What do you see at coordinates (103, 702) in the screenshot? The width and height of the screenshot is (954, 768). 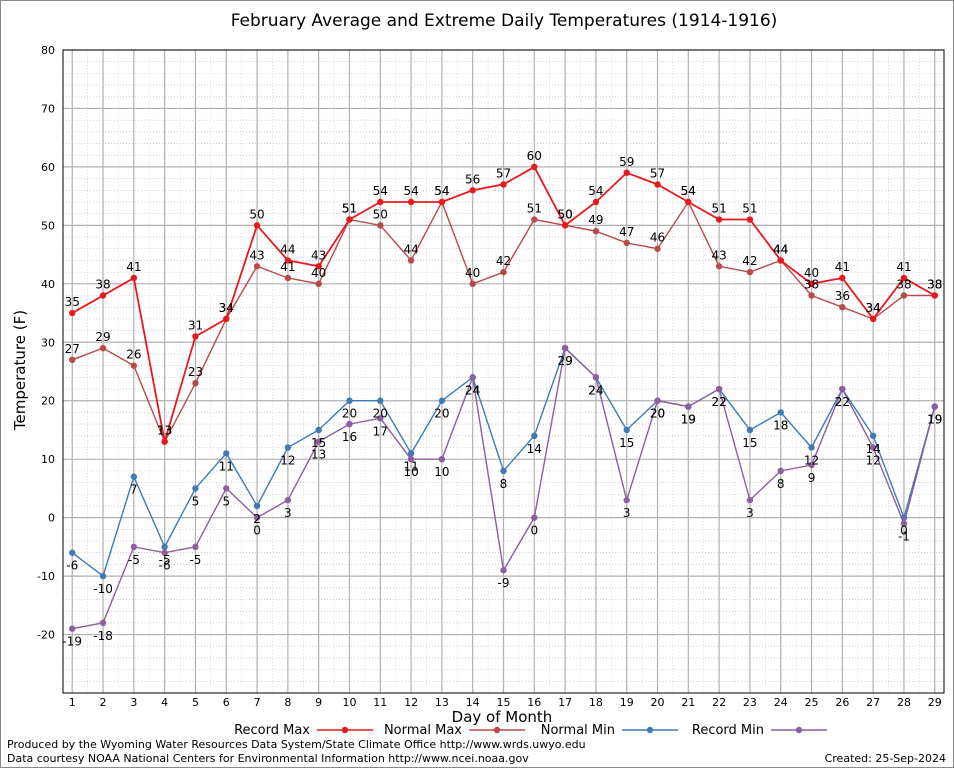 I see `x-tick-label: 2` at bounding box center [103, 702].